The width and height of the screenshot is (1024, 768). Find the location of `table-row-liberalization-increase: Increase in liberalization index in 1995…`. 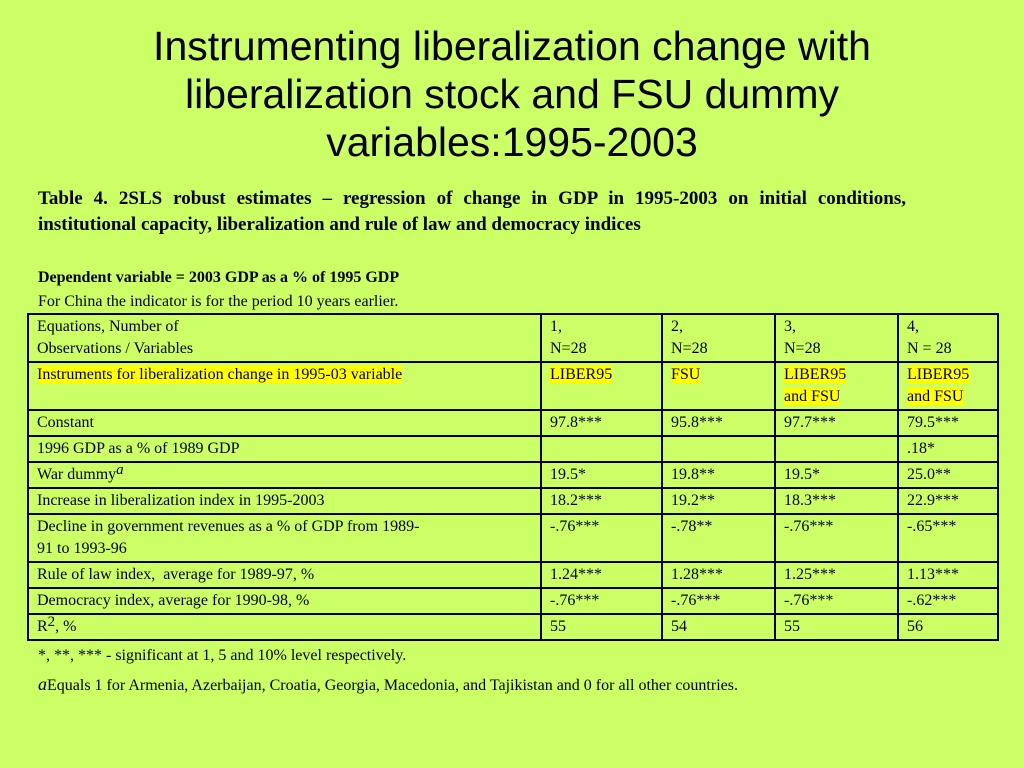

table-row-liberalization-increase: Increase in liberalization index in 1995… is located at coordinates (513, 501).